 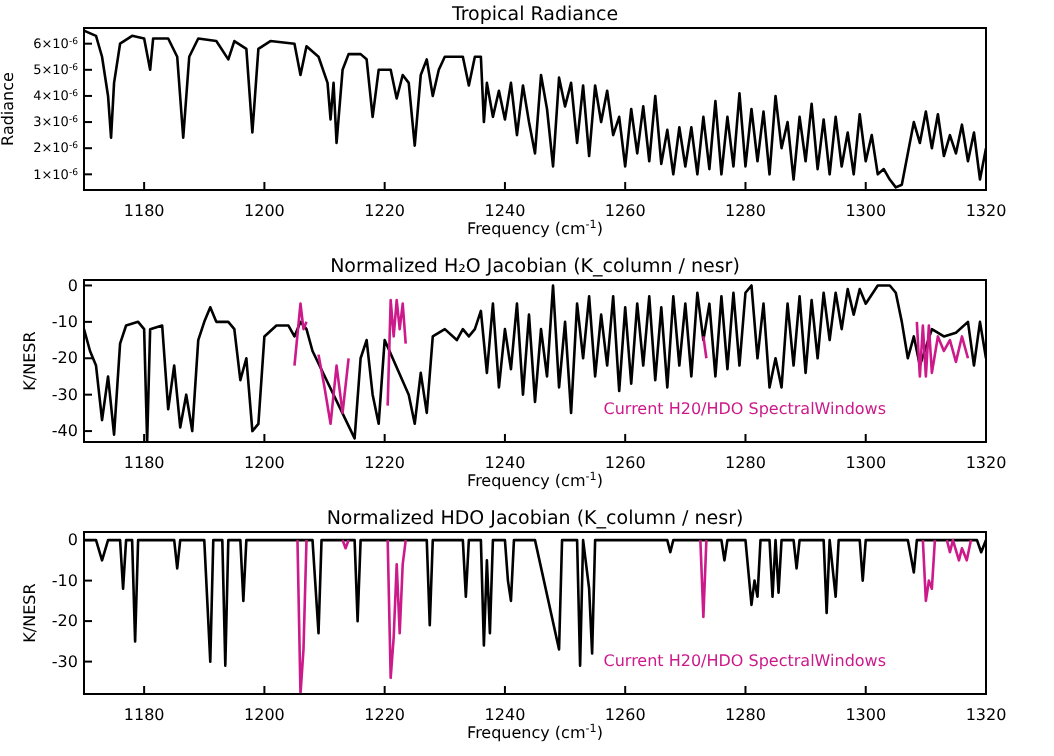 I want to click on y-axis-title: Radiance, so click(x=9, y=108).